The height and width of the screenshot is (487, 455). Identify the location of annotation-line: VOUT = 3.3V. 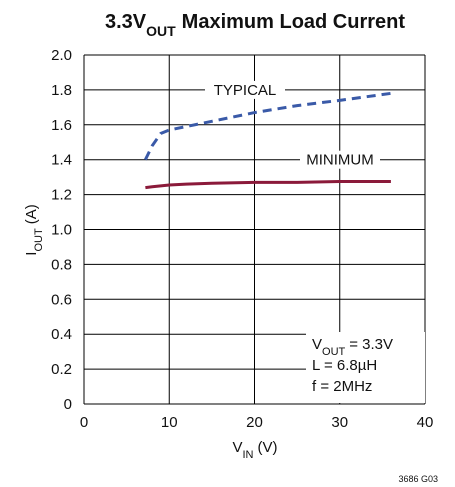
(352, 347).